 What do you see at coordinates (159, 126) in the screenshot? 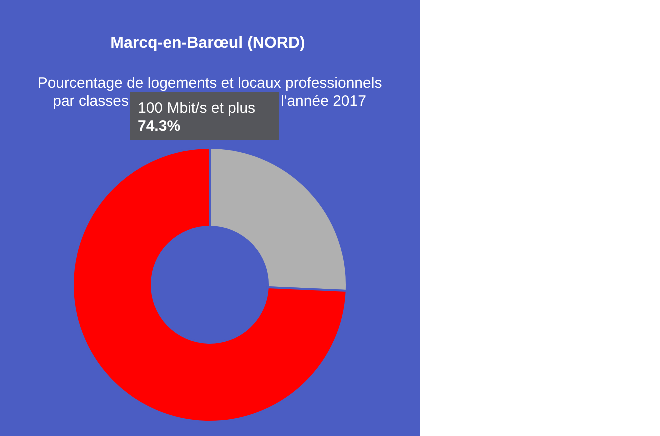
I see `data-label: 74.3%` at bounding box center [159, 126].